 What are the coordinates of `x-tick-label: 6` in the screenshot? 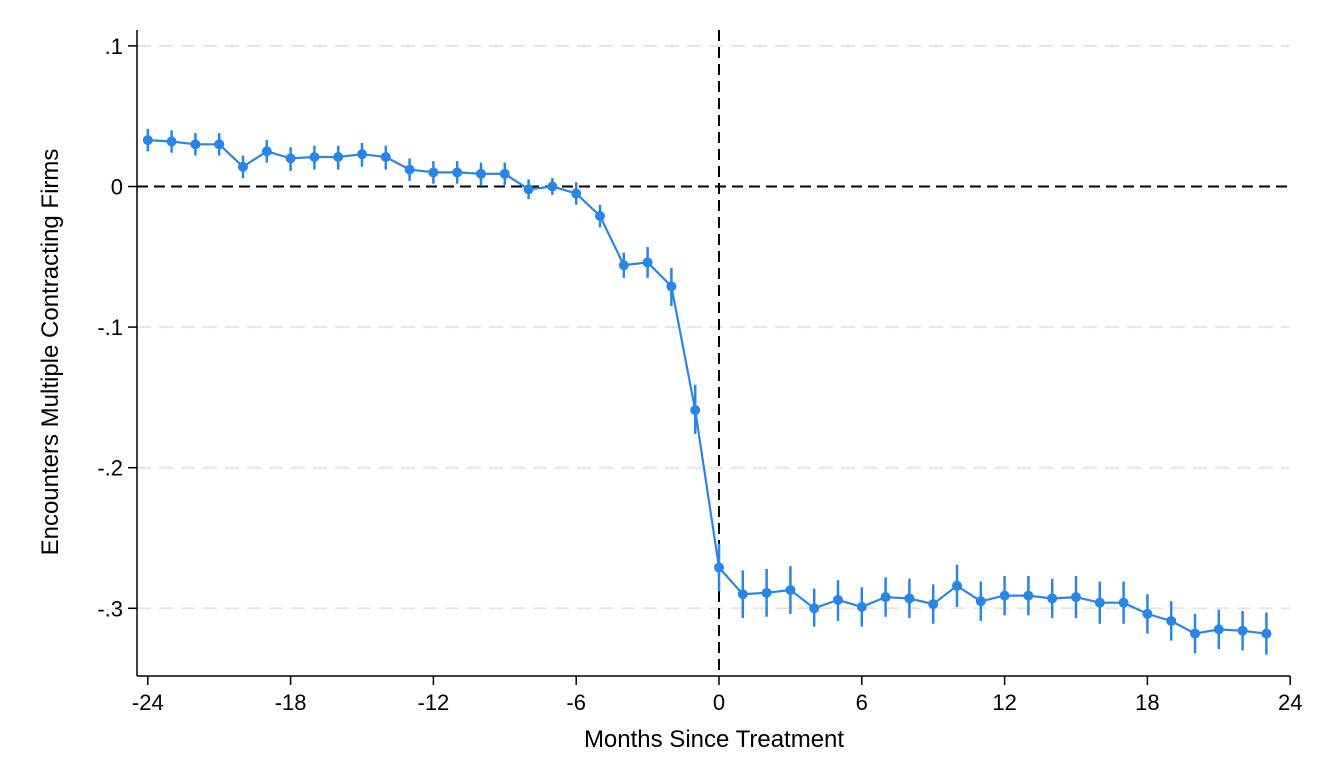 It's located at (862, 702).